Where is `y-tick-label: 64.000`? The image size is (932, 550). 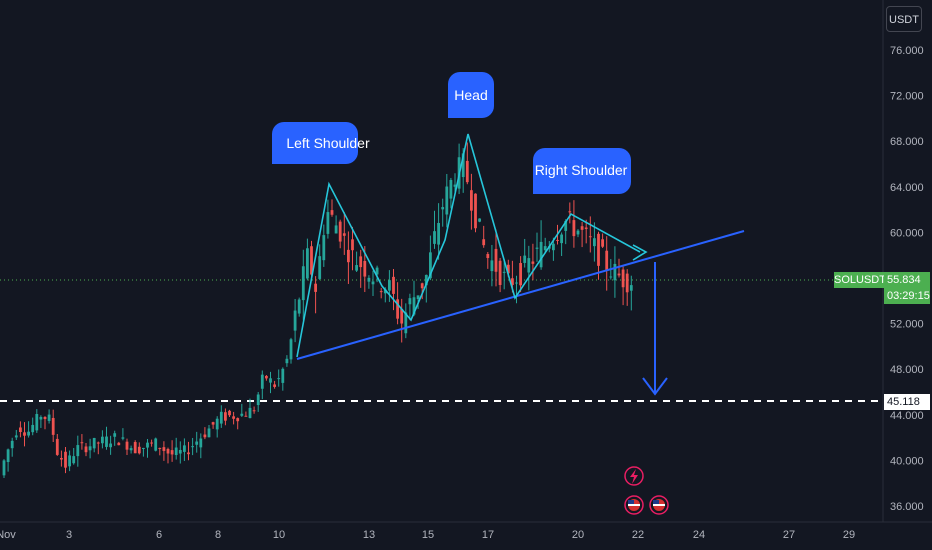
y-tick-label: 64.000 is located at coordinates (907, 188).